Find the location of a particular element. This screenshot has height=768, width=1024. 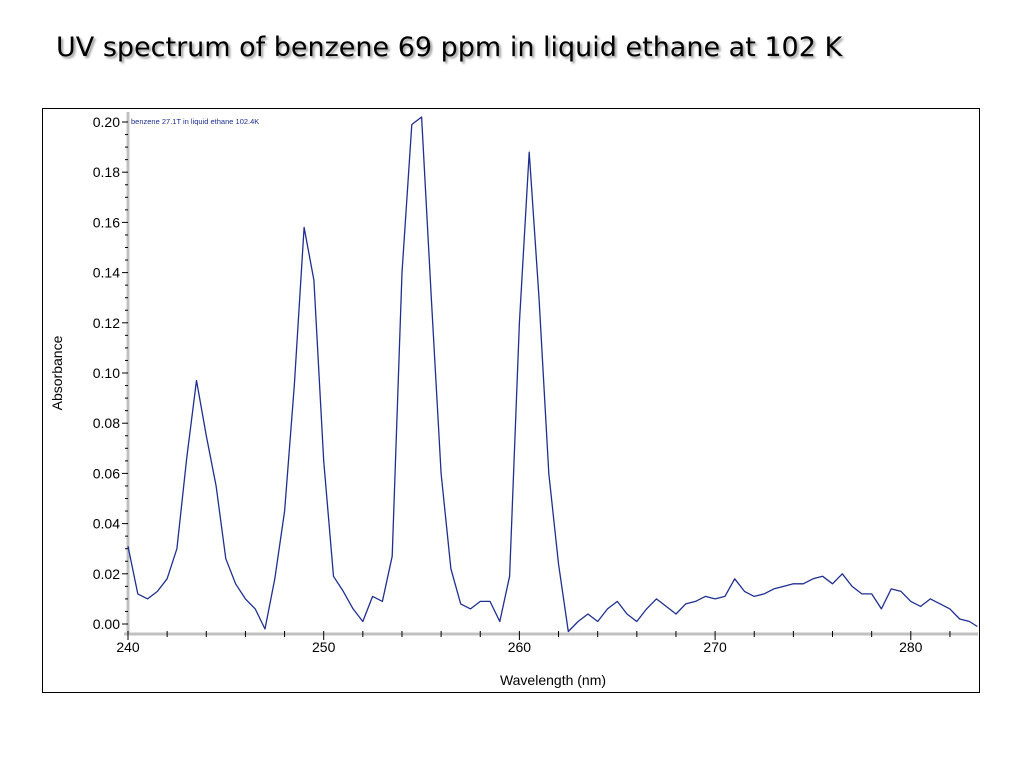

y-tick-label: 0.14 is located at coordinates (106, 273).